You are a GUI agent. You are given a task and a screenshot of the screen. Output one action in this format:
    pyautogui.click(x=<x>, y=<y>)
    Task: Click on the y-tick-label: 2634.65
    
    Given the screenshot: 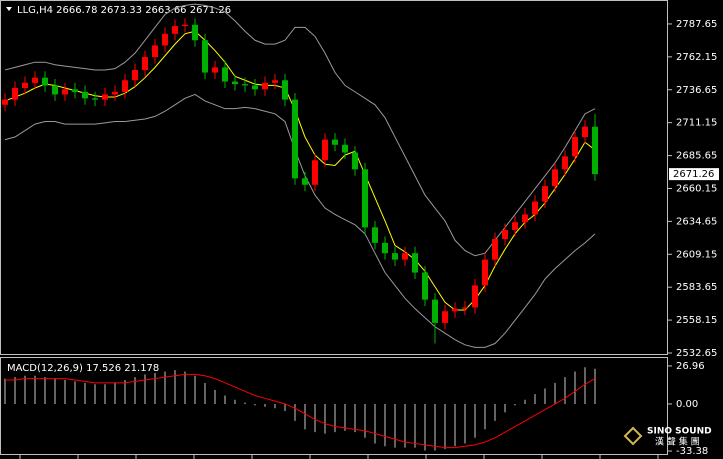 What is the action you would take?
    pyautogui.click(x=696, y=221)
    